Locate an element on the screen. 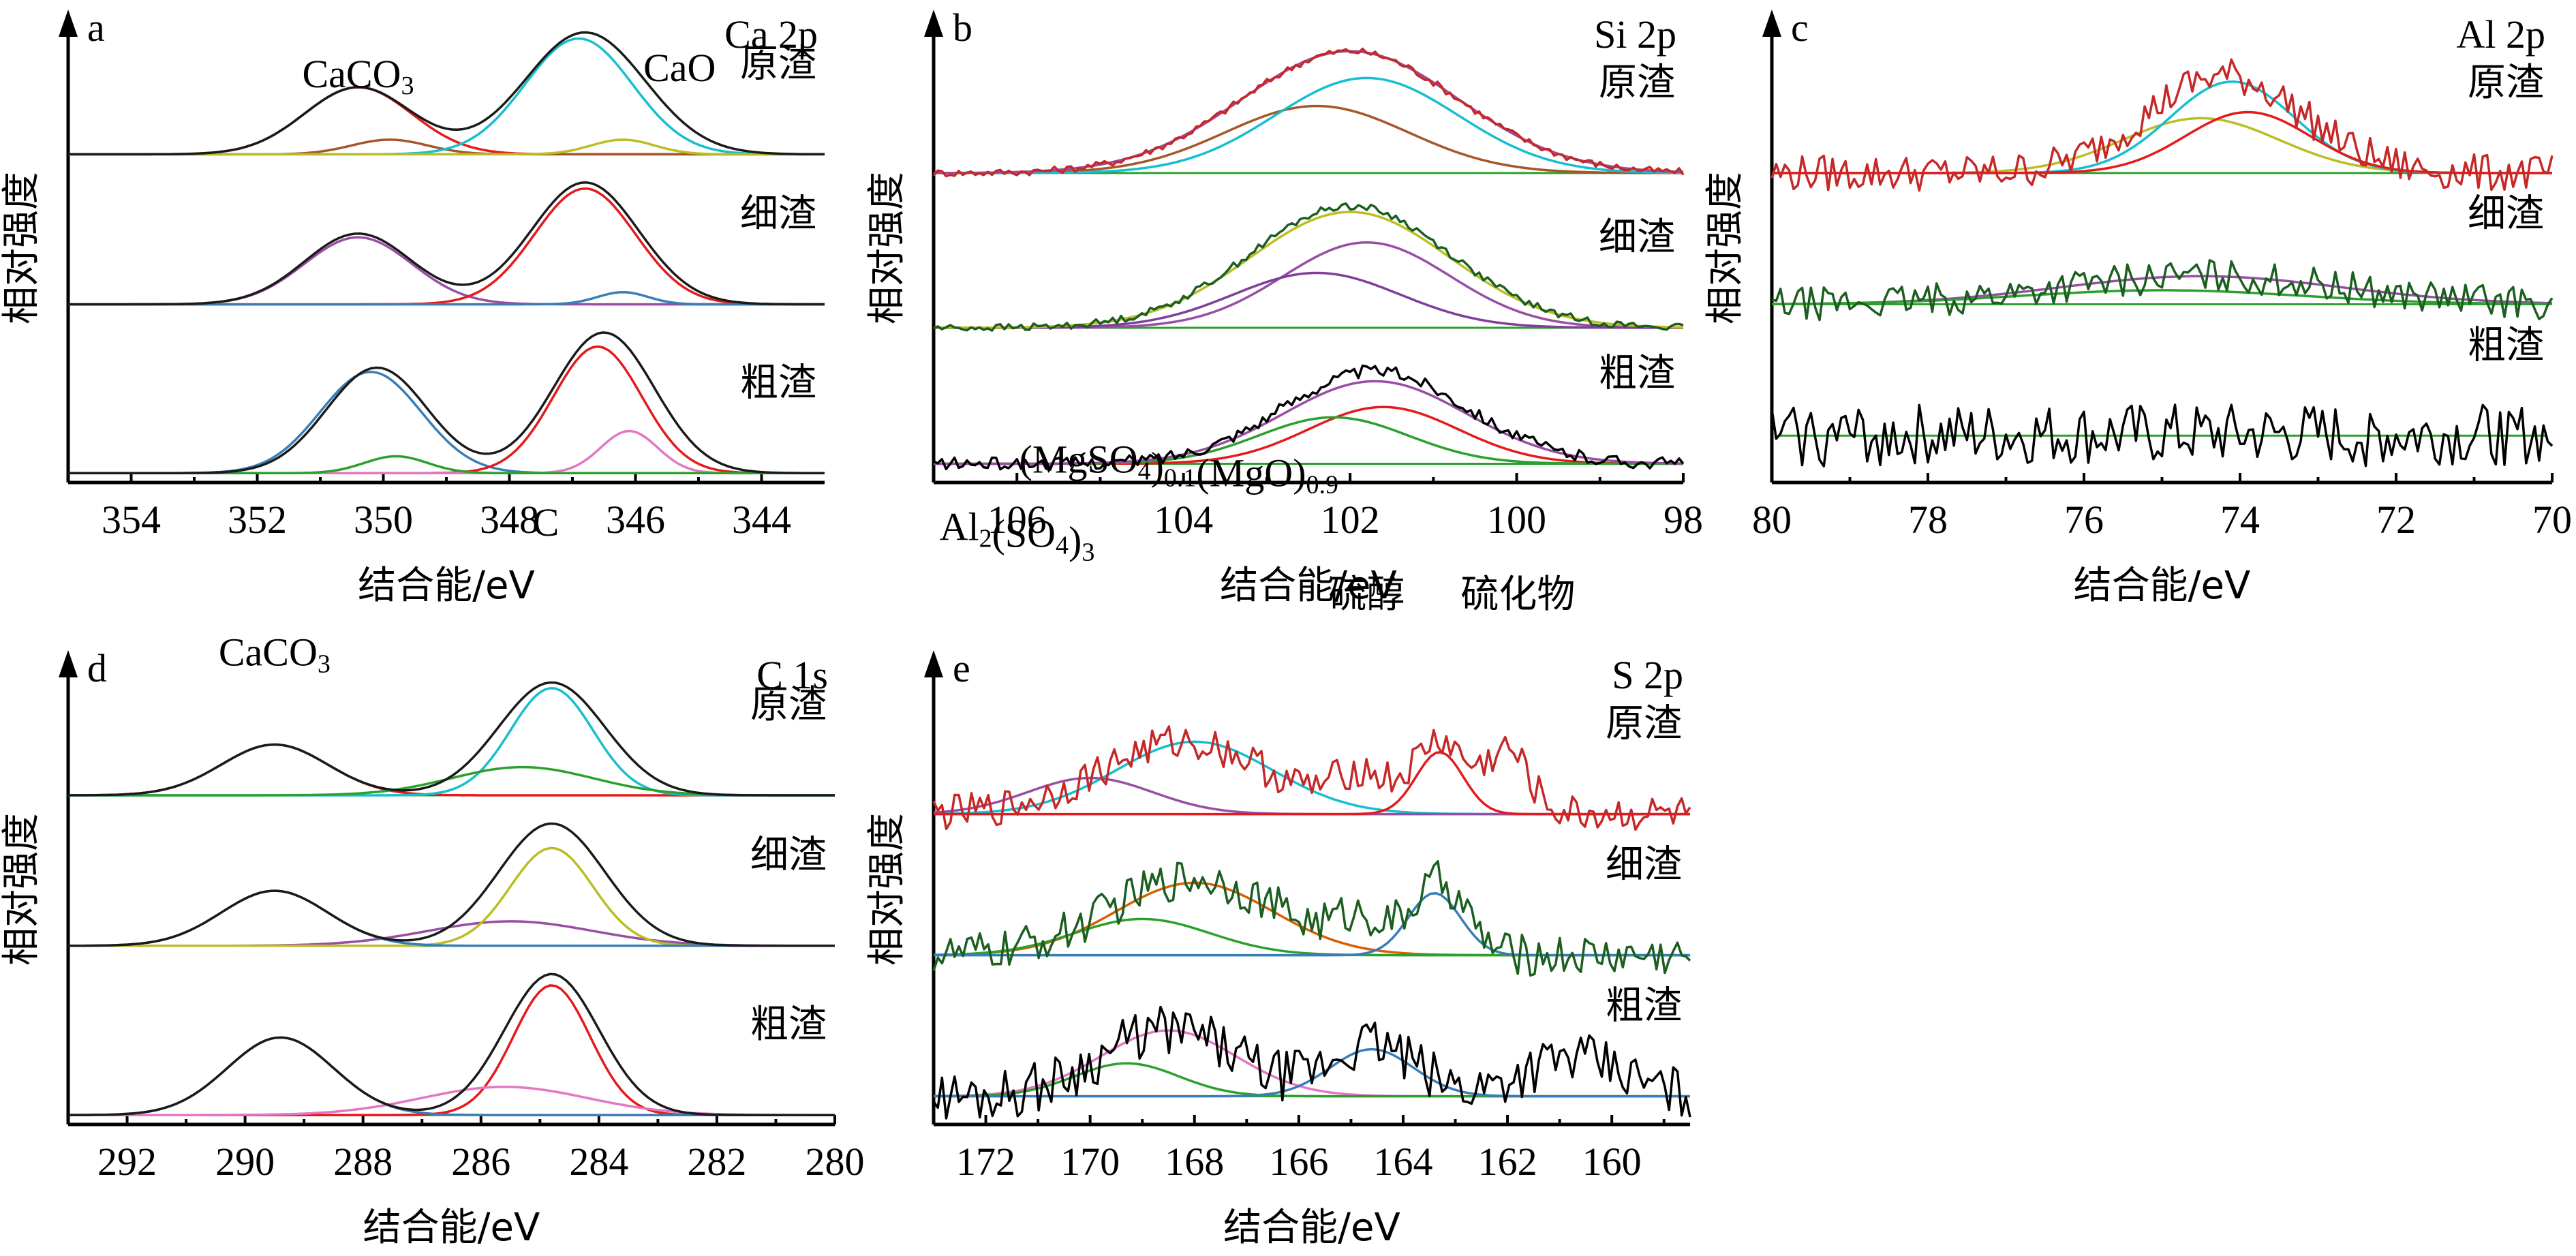 The image size is (2576, 1256). peak-annotation: 硫醇 is located at coordinates (1366, 595).